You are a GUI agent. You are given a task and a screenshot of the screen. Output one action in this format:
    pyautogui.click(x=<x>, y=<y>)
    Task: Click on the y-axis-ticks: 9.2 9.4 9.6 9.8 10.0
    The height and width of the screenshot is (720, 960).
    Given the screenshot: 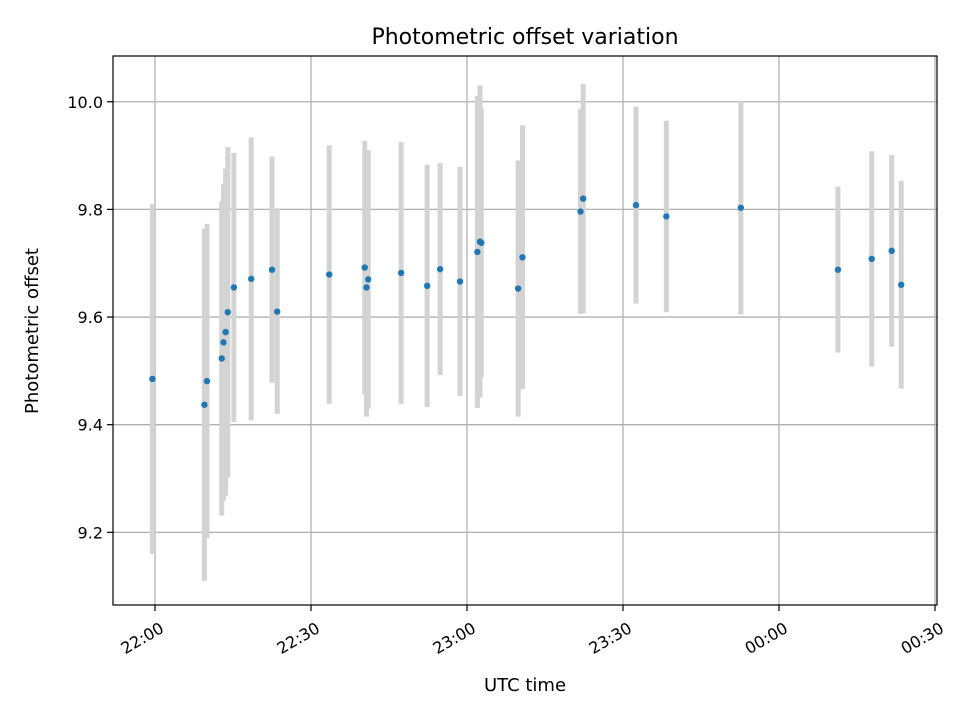 What is the action you would take?
    pyautogui.click(x=90, y=317)
    